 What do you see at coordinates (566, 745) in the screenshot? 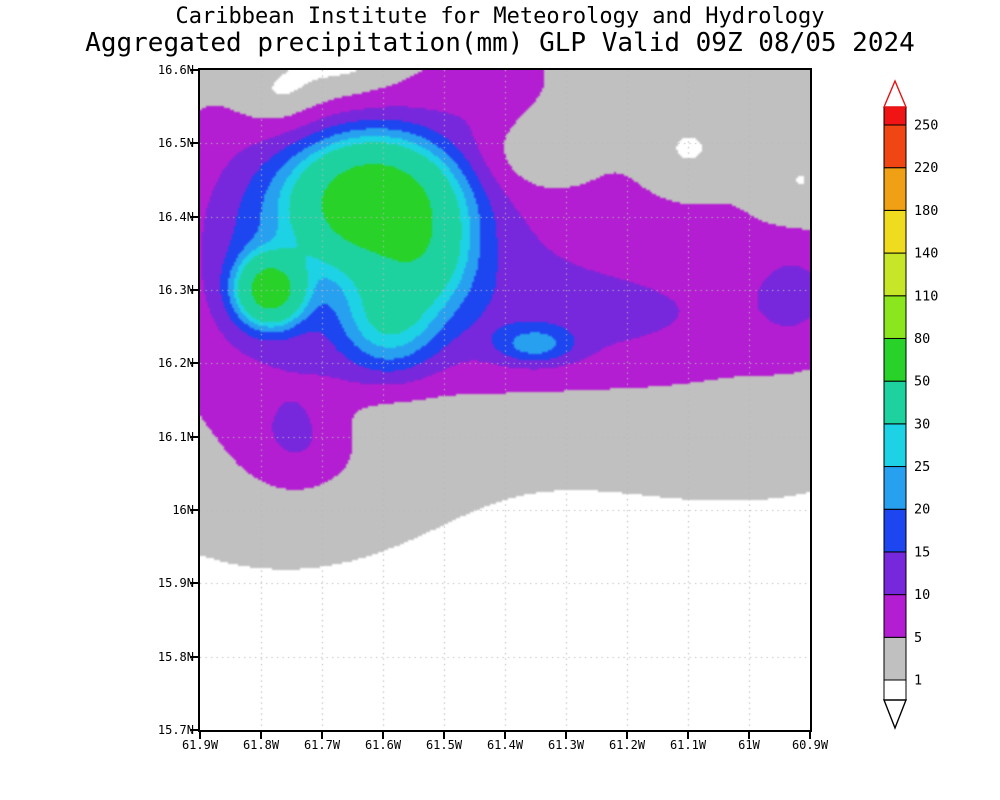
I see `x-tick-label: 61.3W` at bounding box center [566, 745].